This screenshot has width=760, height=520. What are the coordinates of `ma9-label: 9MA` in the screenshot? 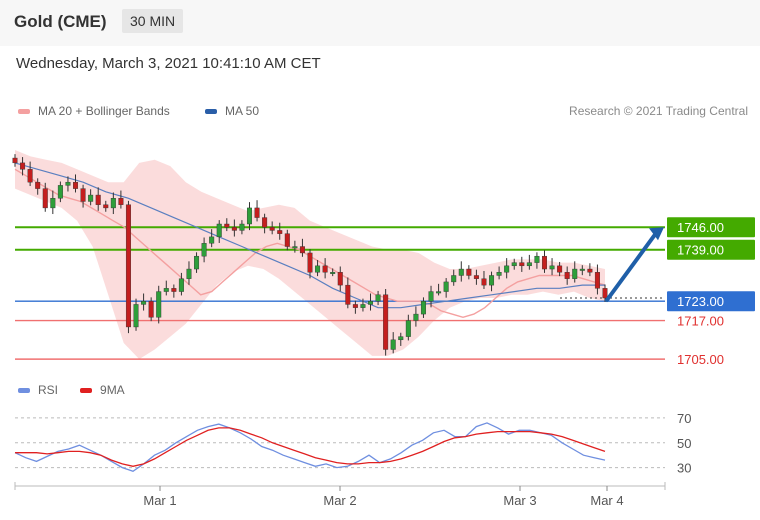 It's located at (112, 390).